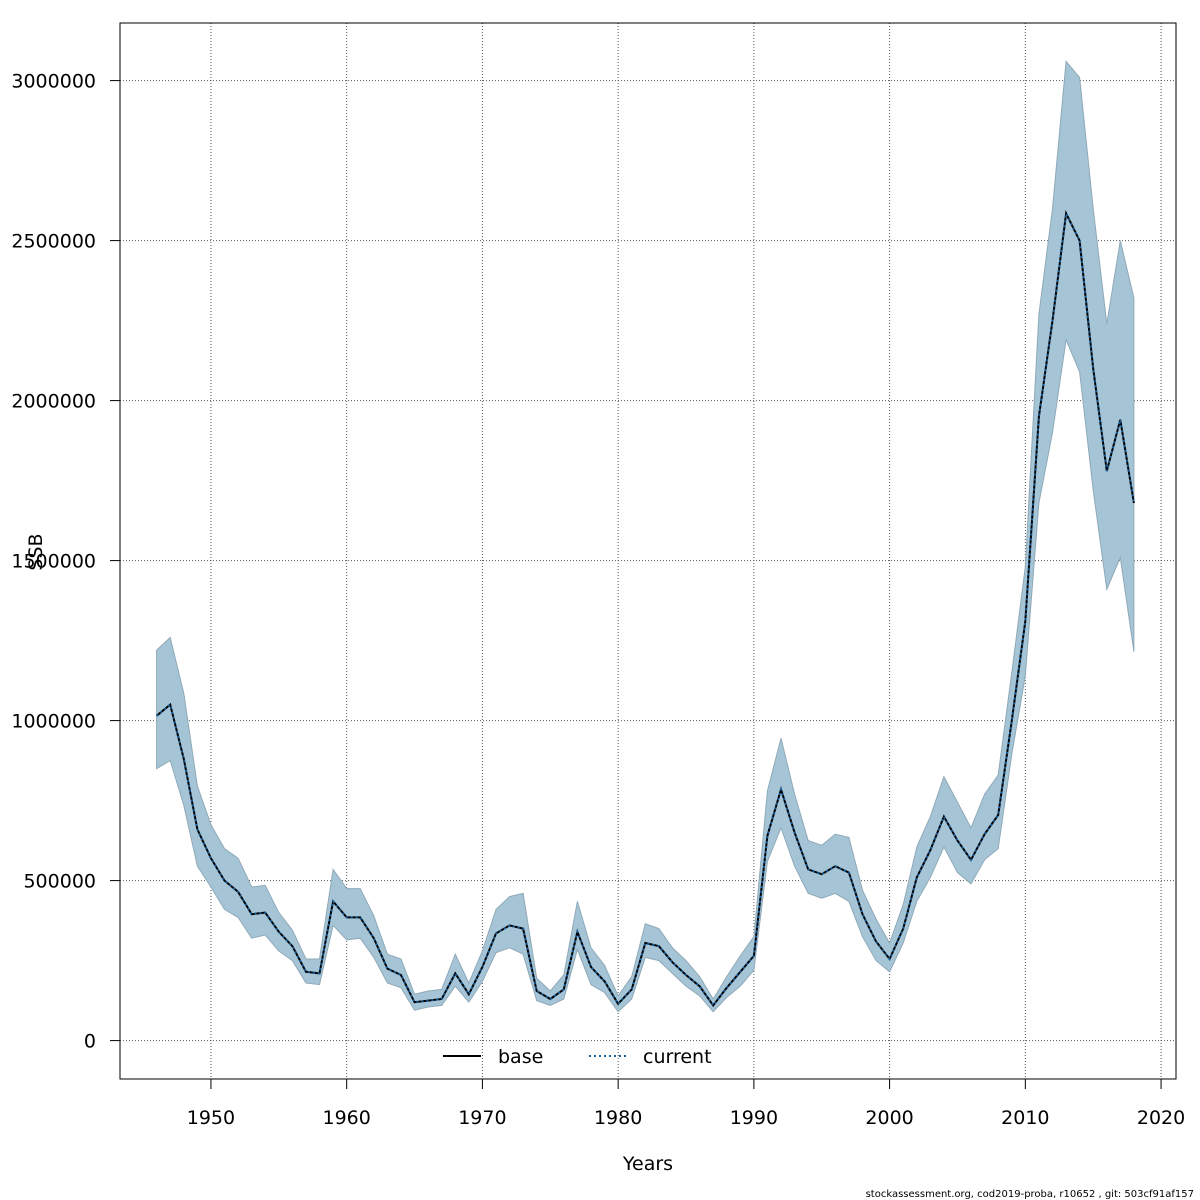 The image size is (1200, 1200). I want to click on y-tick-label: 1000000, so click(53, 722).